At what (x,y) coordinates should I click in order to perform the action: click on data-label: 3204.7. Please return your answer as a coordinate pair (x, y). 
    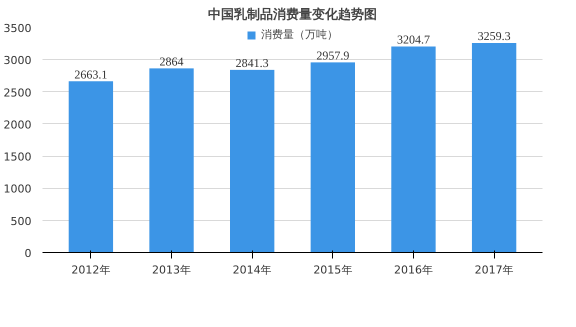
    Looking at the image, I should click on (413, 39).